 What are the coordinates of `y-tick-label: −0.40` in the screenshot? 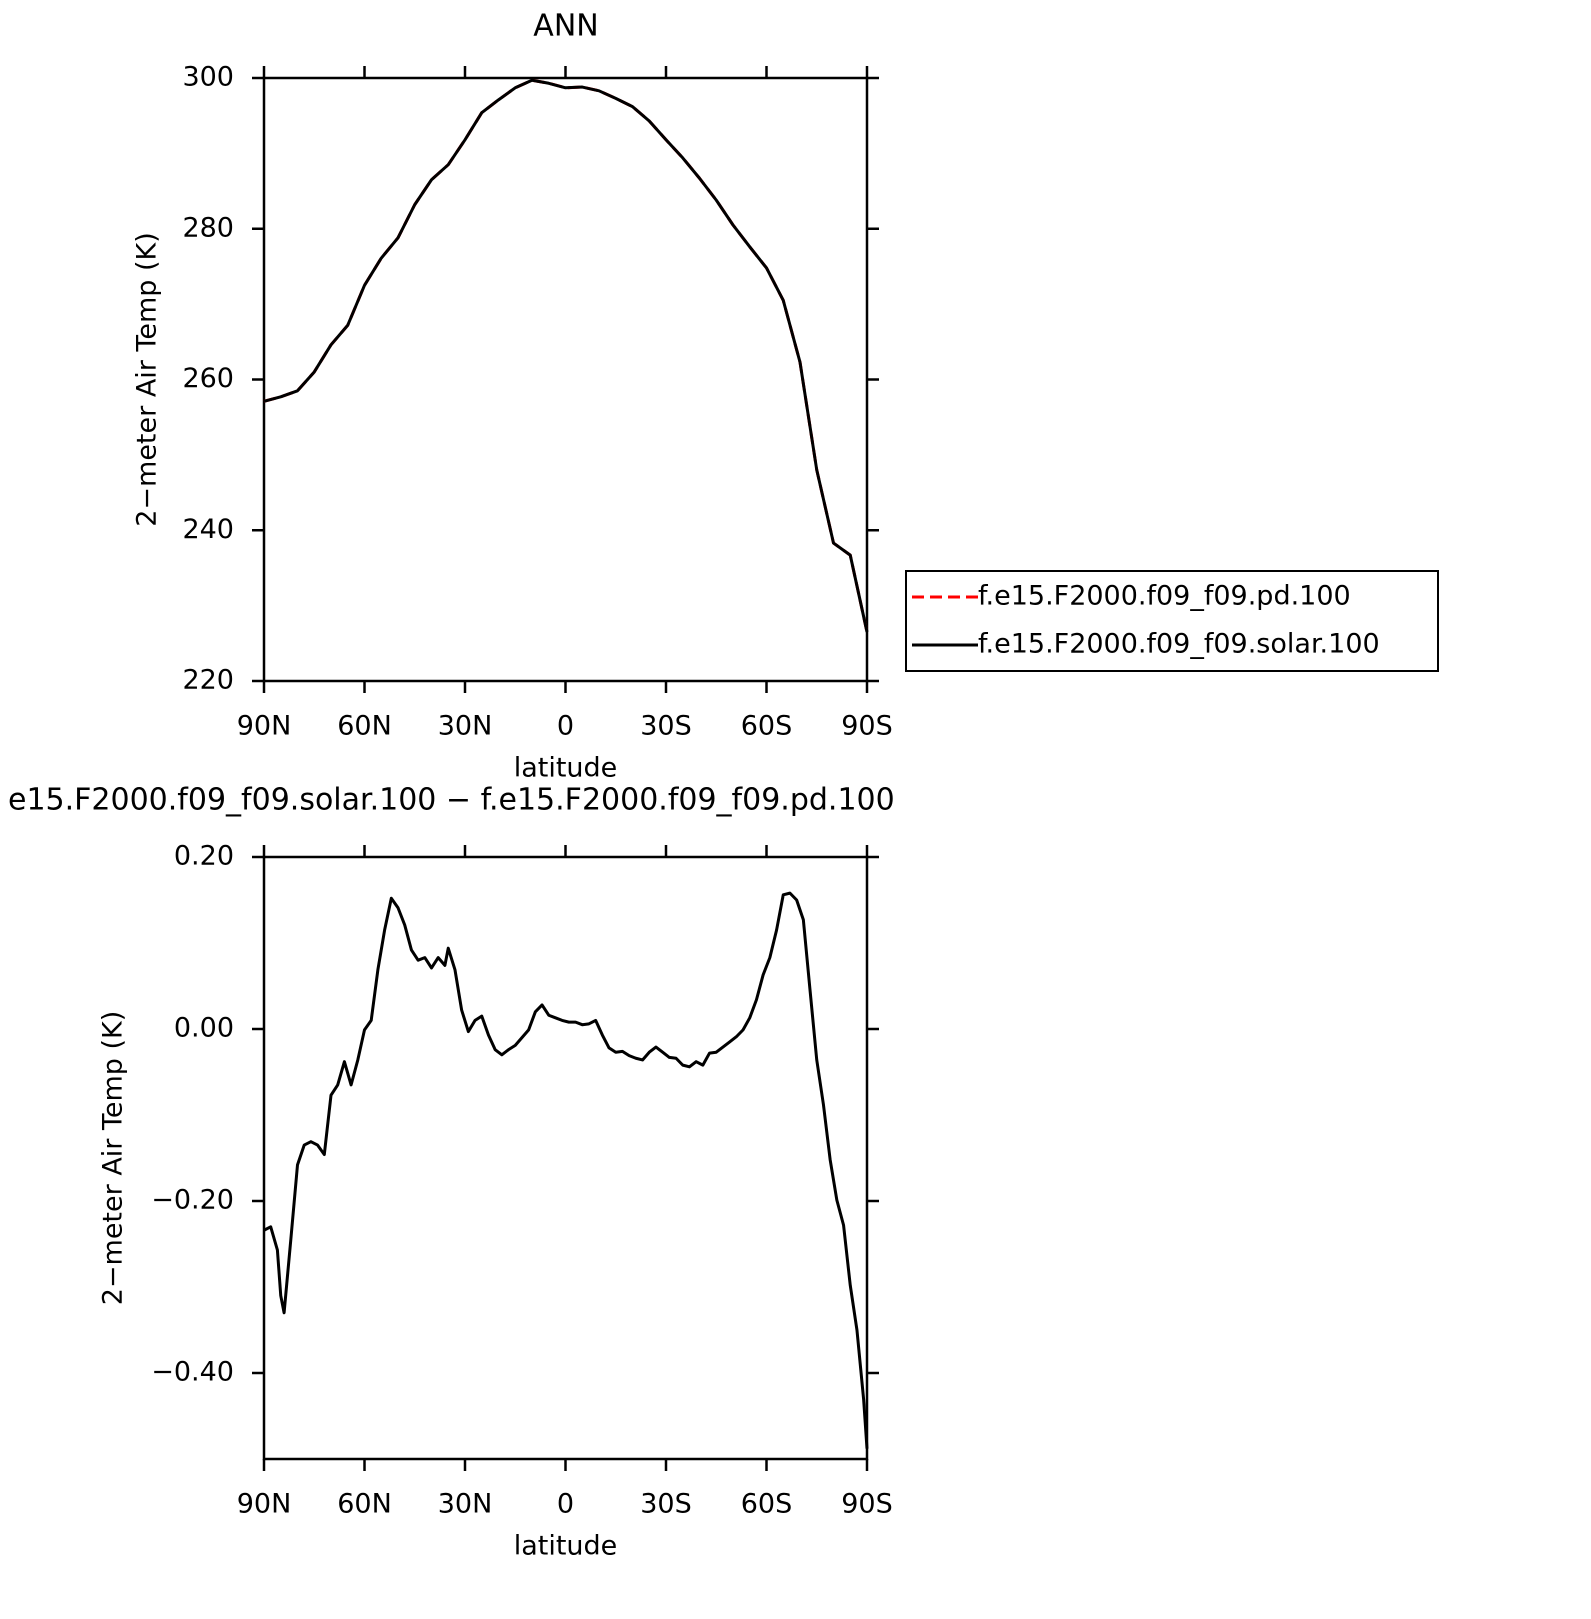 It's located at (192, 1372).